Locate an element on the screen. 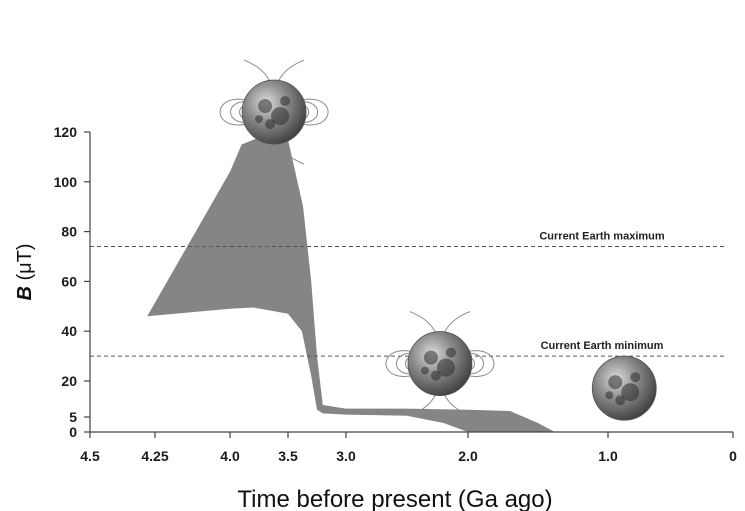 The image size is (745, 511). y-tick-label: 100 is located at coordinates (66, 182).